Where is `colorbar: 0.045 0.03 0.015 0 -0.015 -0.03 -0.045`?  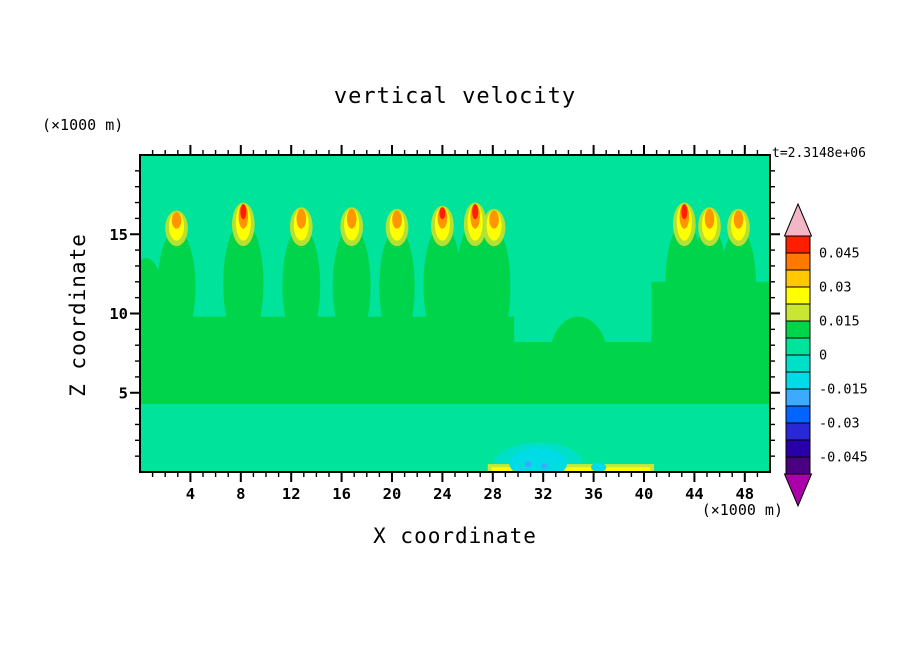
colorbar: 0.045 0.03 0.015 0 -0.015 -0.03 -0.045 is located at coordinates (825, 355).